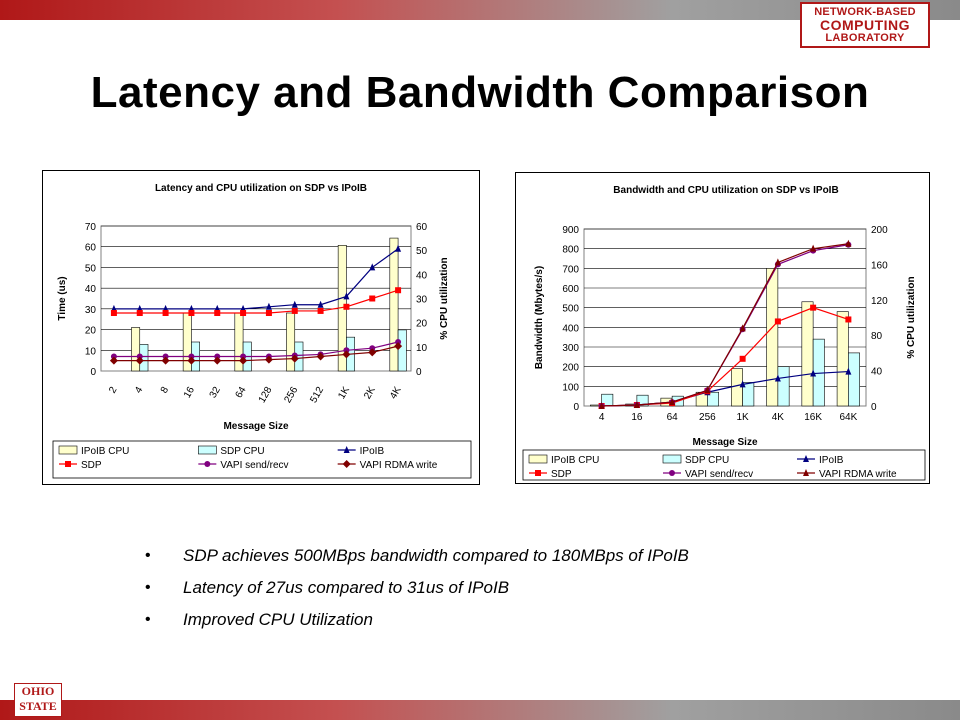 The height and width of the screenshot is (720, 960). I want to click on x-tick-label: 4K, so click(778, 417).